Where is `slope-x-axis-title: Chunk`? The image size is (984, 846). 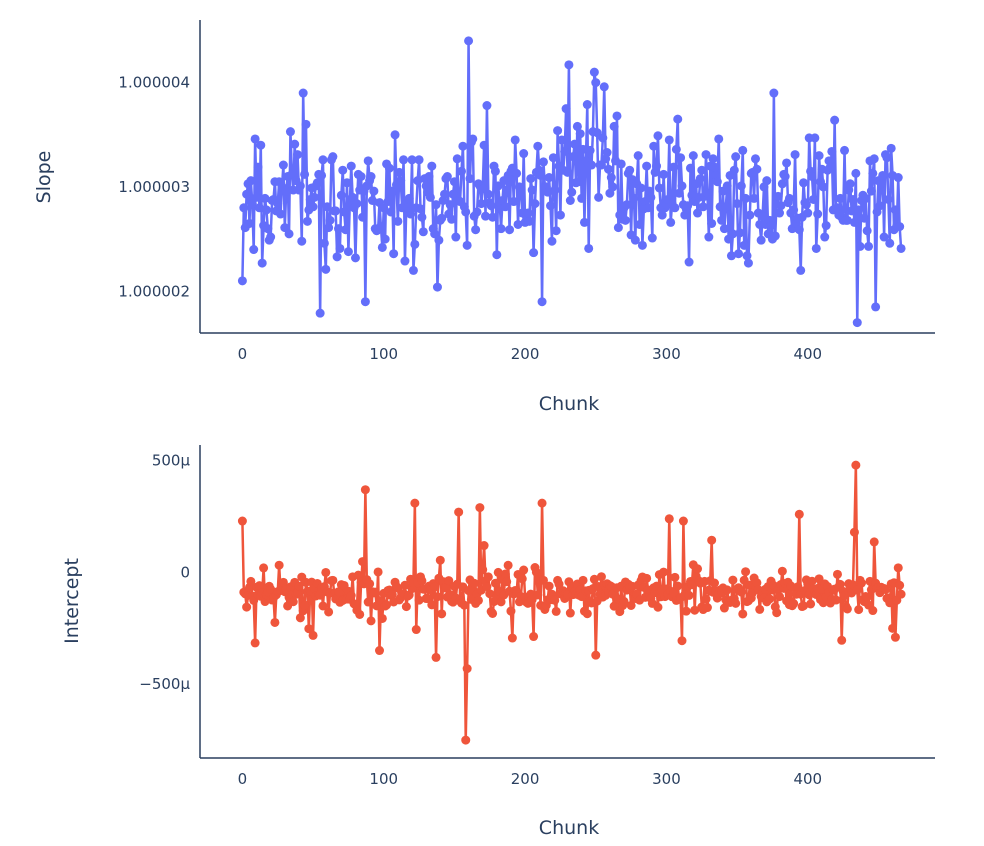
slope-x-axis-title: Chunk is located at coordinates (569, 404).